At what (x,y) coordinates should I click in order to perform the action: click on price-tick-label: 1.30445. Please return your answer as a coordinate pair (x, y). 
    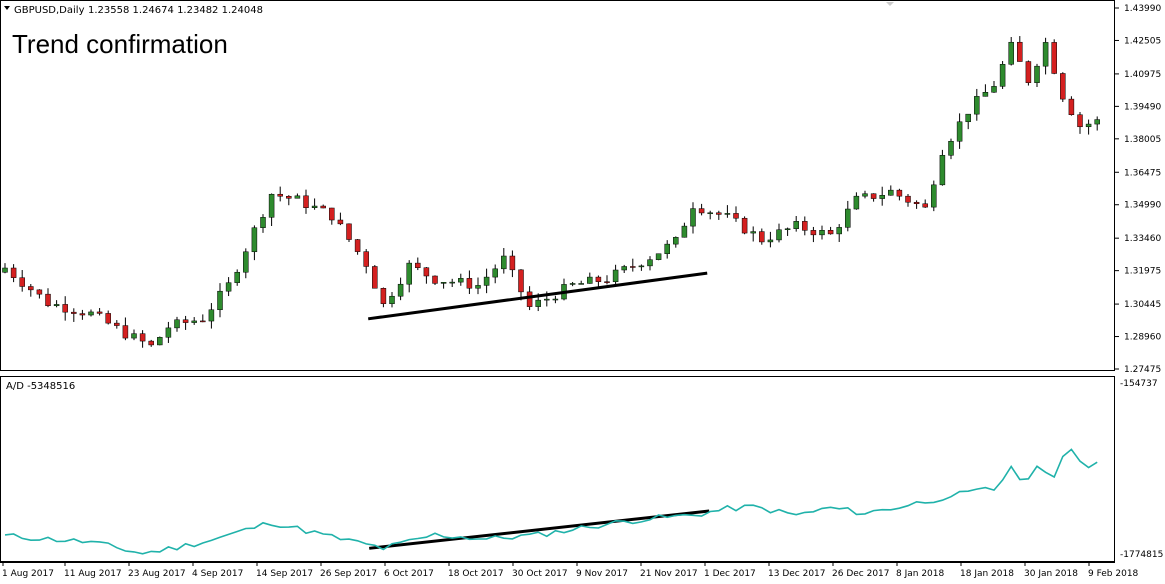
    Looking at the image, I should click on (1142, 305).